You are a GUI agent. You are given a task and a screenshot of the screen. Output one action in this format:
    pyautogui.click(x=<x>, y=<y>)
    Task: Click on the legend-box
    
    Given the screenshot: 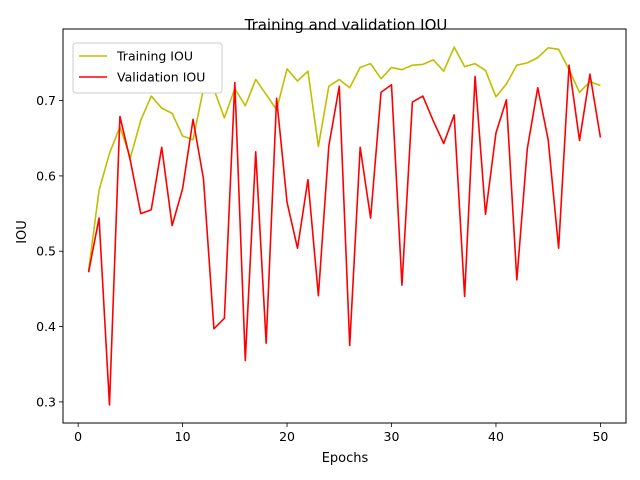 What is the action you would take?
    pyautogui.click(x=147, y=68)
    